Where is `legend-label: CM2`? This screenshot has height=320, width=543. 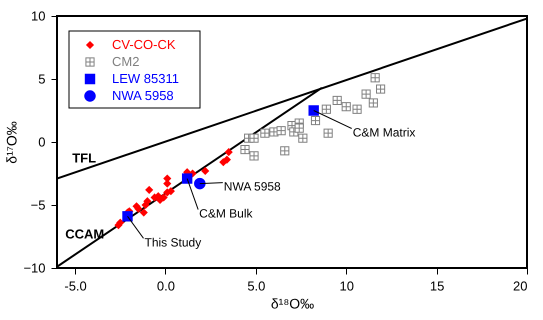
legend-label: CM2 is located at coordinates (126, 61).